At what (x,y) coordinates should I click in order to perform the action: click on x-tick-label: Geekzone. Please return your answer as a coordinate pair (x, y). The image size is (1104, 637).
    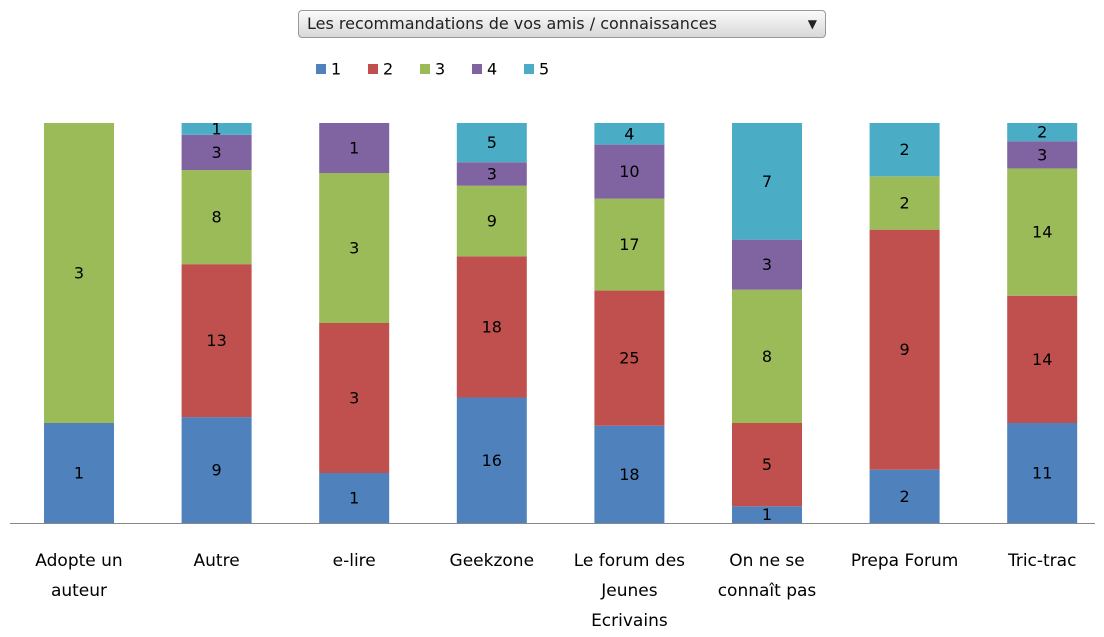
    Looking at the image, I should click on (492, 561).